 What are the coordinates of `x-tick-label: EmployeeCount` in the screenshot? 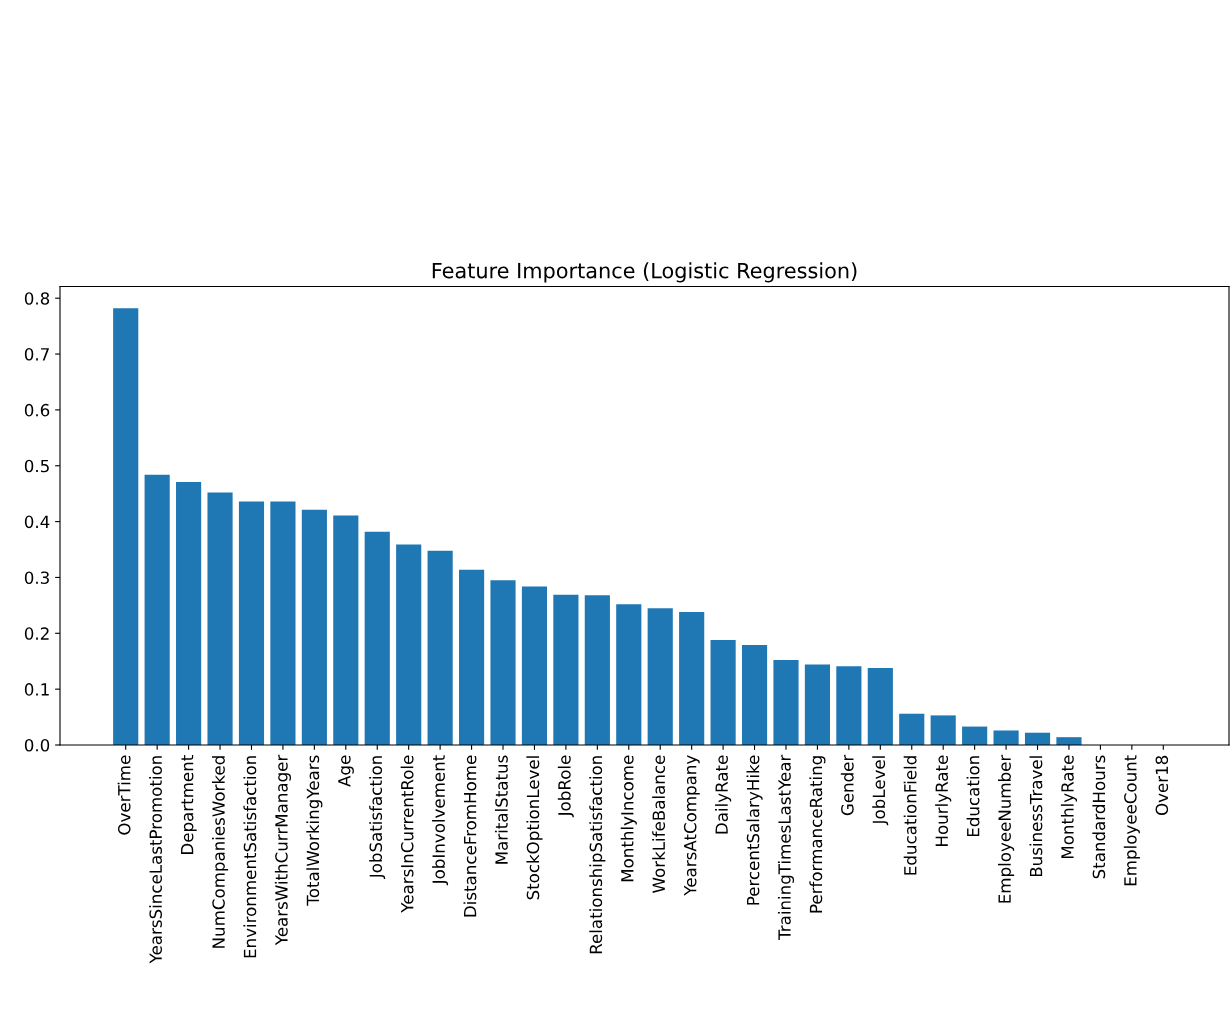 It's located at (1131, 820).